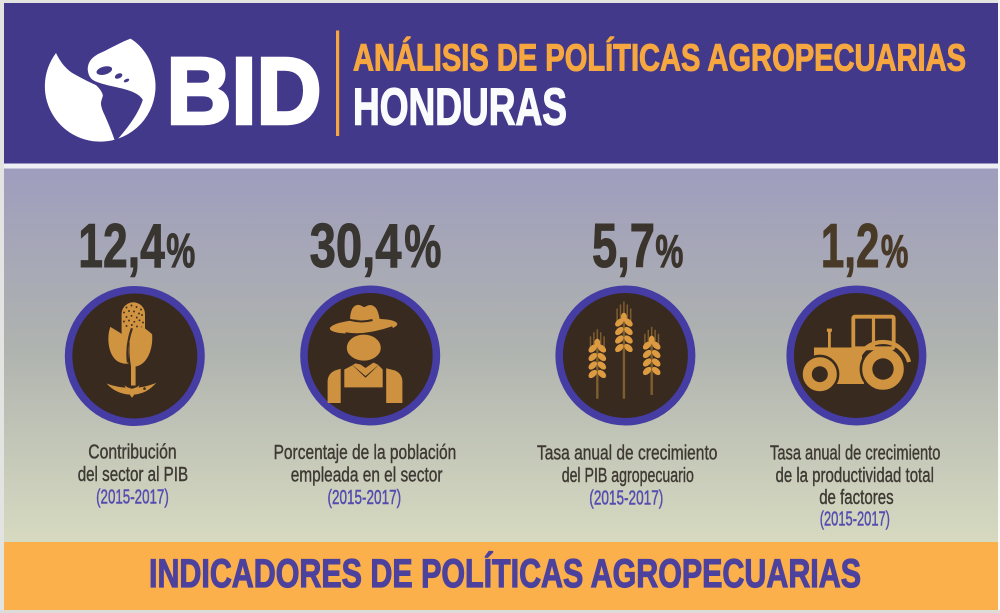 Image resolution: width=1000 pixels, height=613 pixels. Describe the element at coordinates (623, 246) in the screenshot. I see `svg-text: 5,7` at that location.